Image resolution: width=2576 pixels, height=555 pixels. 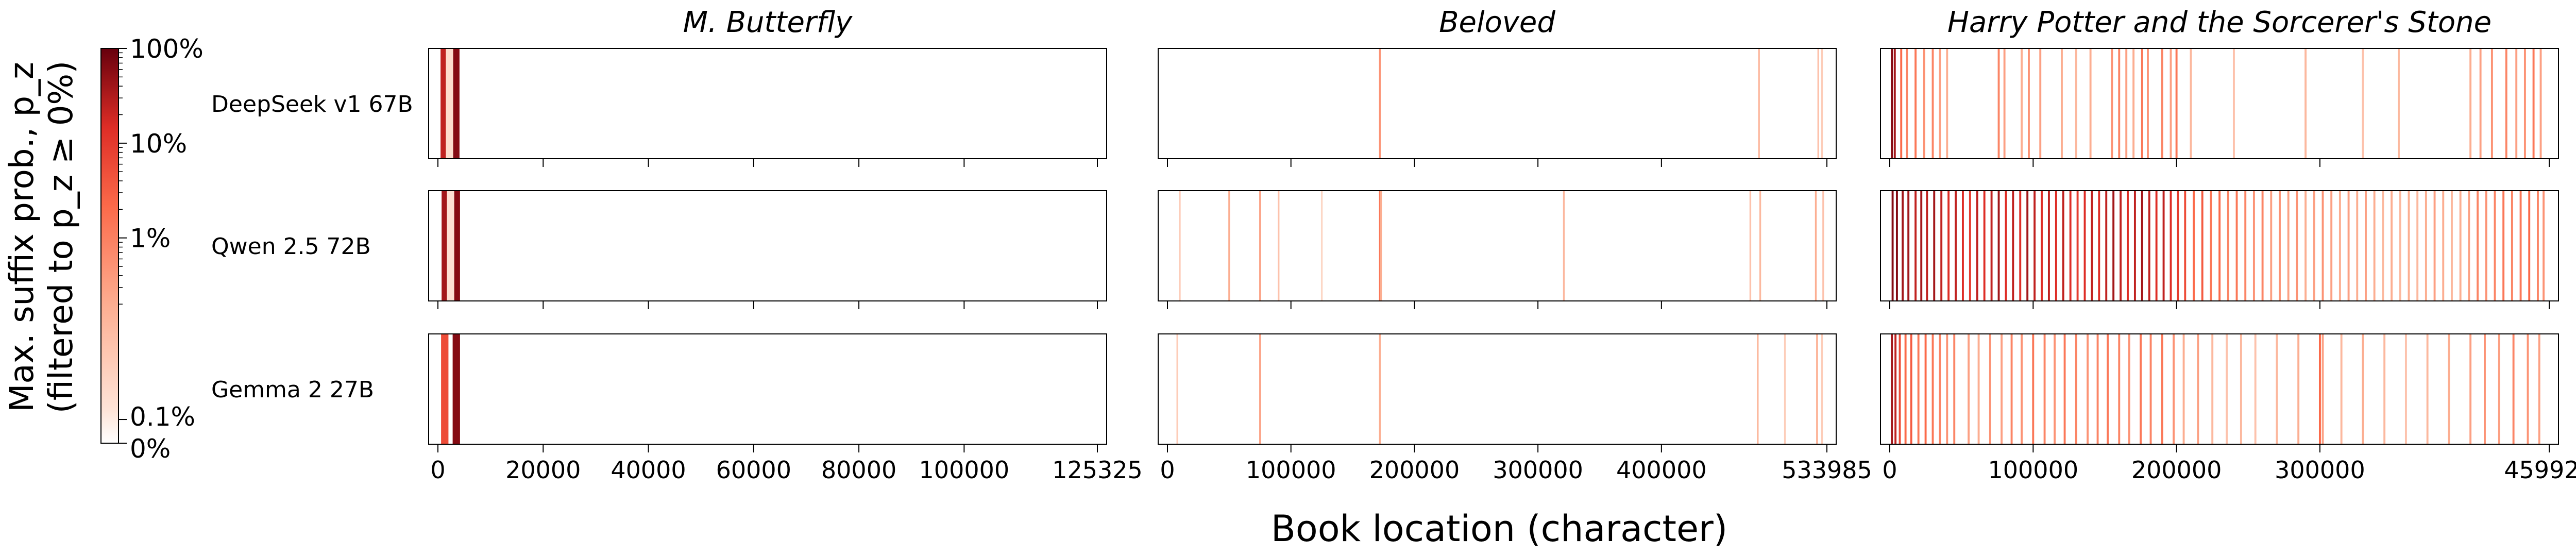 I want to click on x-tick-label: 200000, so click(x=1414, y=470).